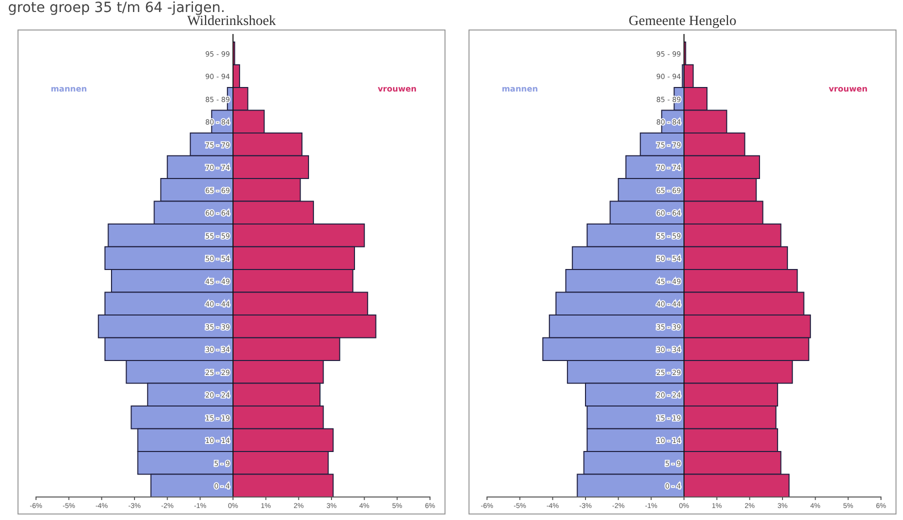 The height and width of the screenshot is (520, 903). I want to click on chart-title: Wilderinkshoek, so click(231, 21).